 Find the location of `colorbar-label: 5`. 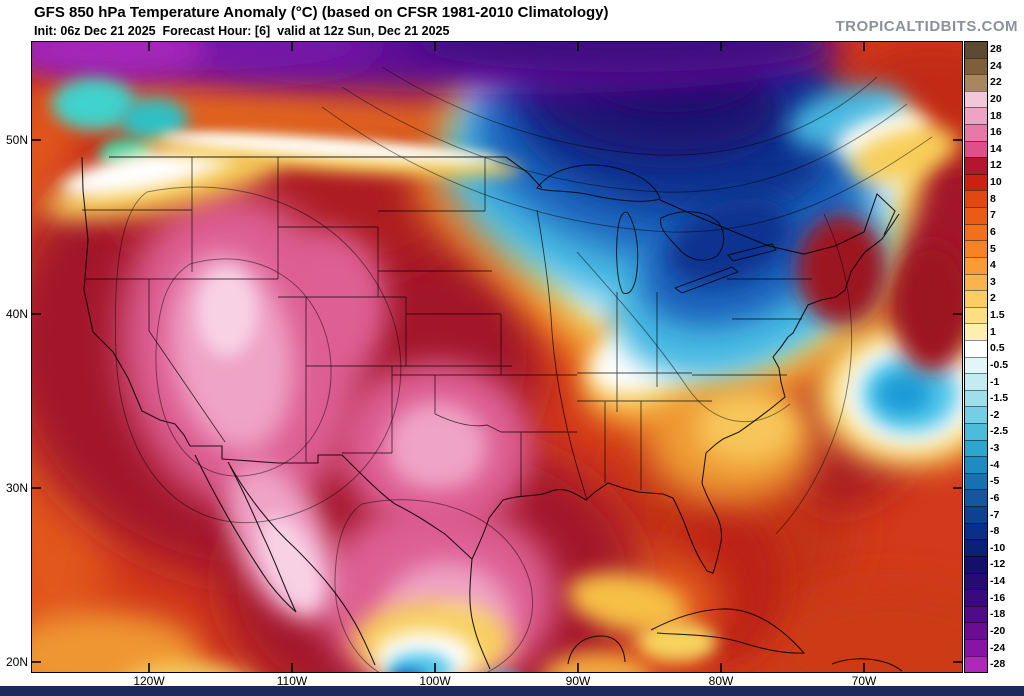

colorbar-label: 5 is located at coordinates (993, 248).